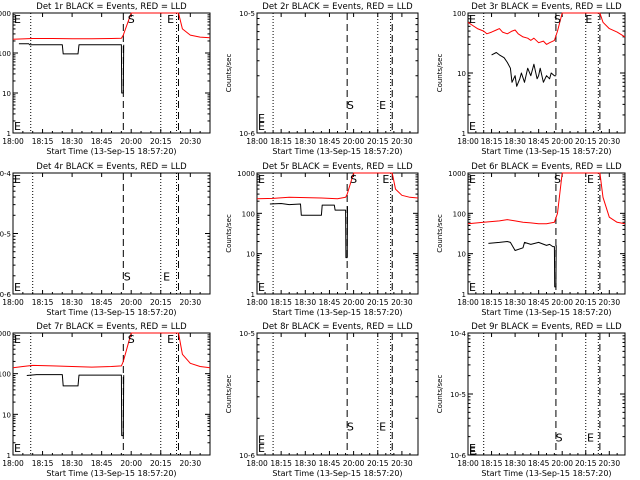 This screenshot has width=640, height=480. I want to click on panel-title: Det 6r BLACK = Events, RED = LLD, so click(546, 167).